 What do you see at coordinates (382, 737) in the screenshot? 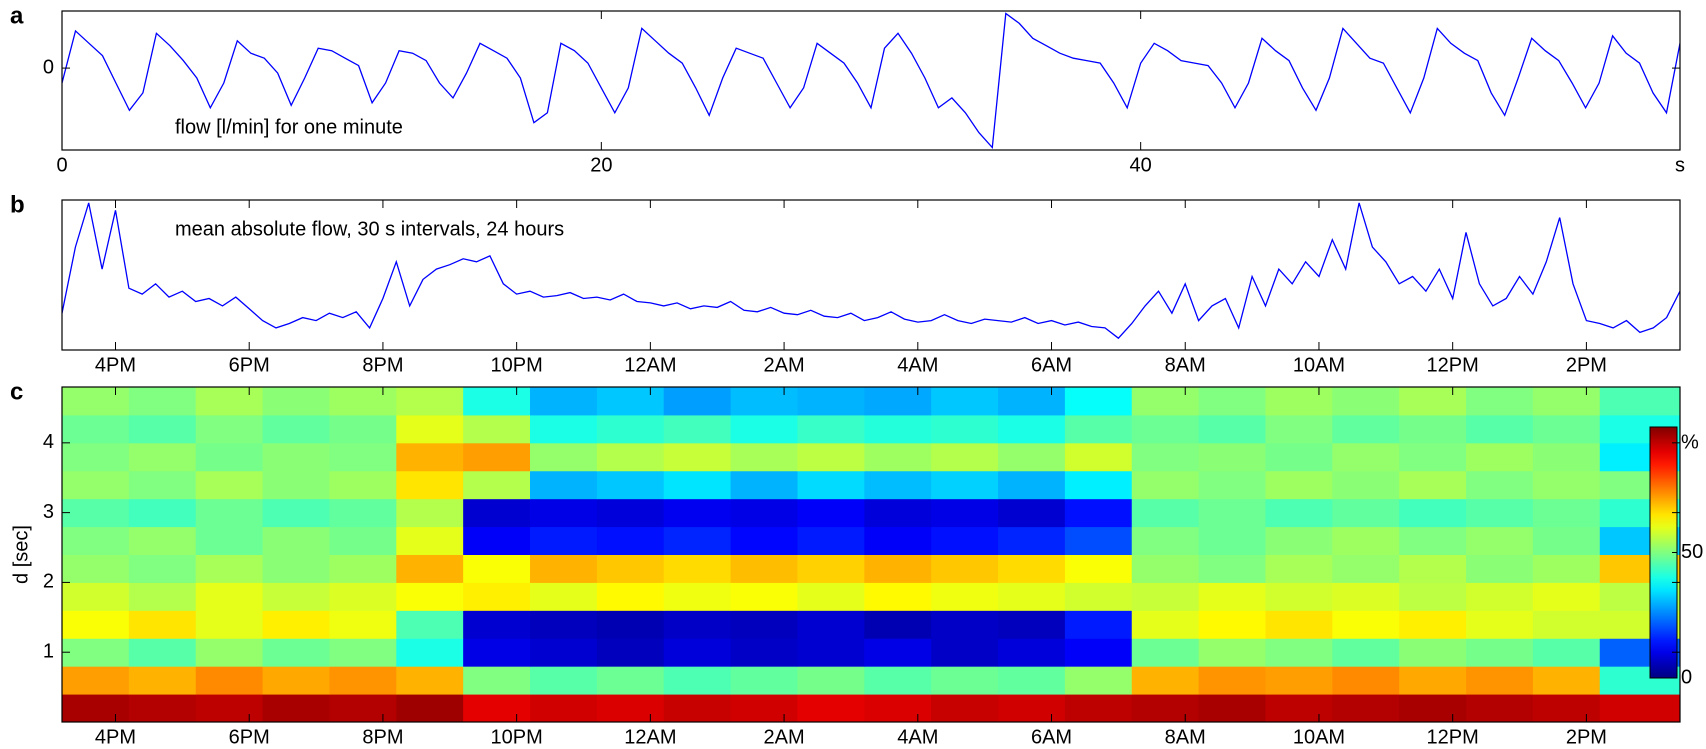
I see `x-tick-label: 8PM` at bounding box center [382, 737].